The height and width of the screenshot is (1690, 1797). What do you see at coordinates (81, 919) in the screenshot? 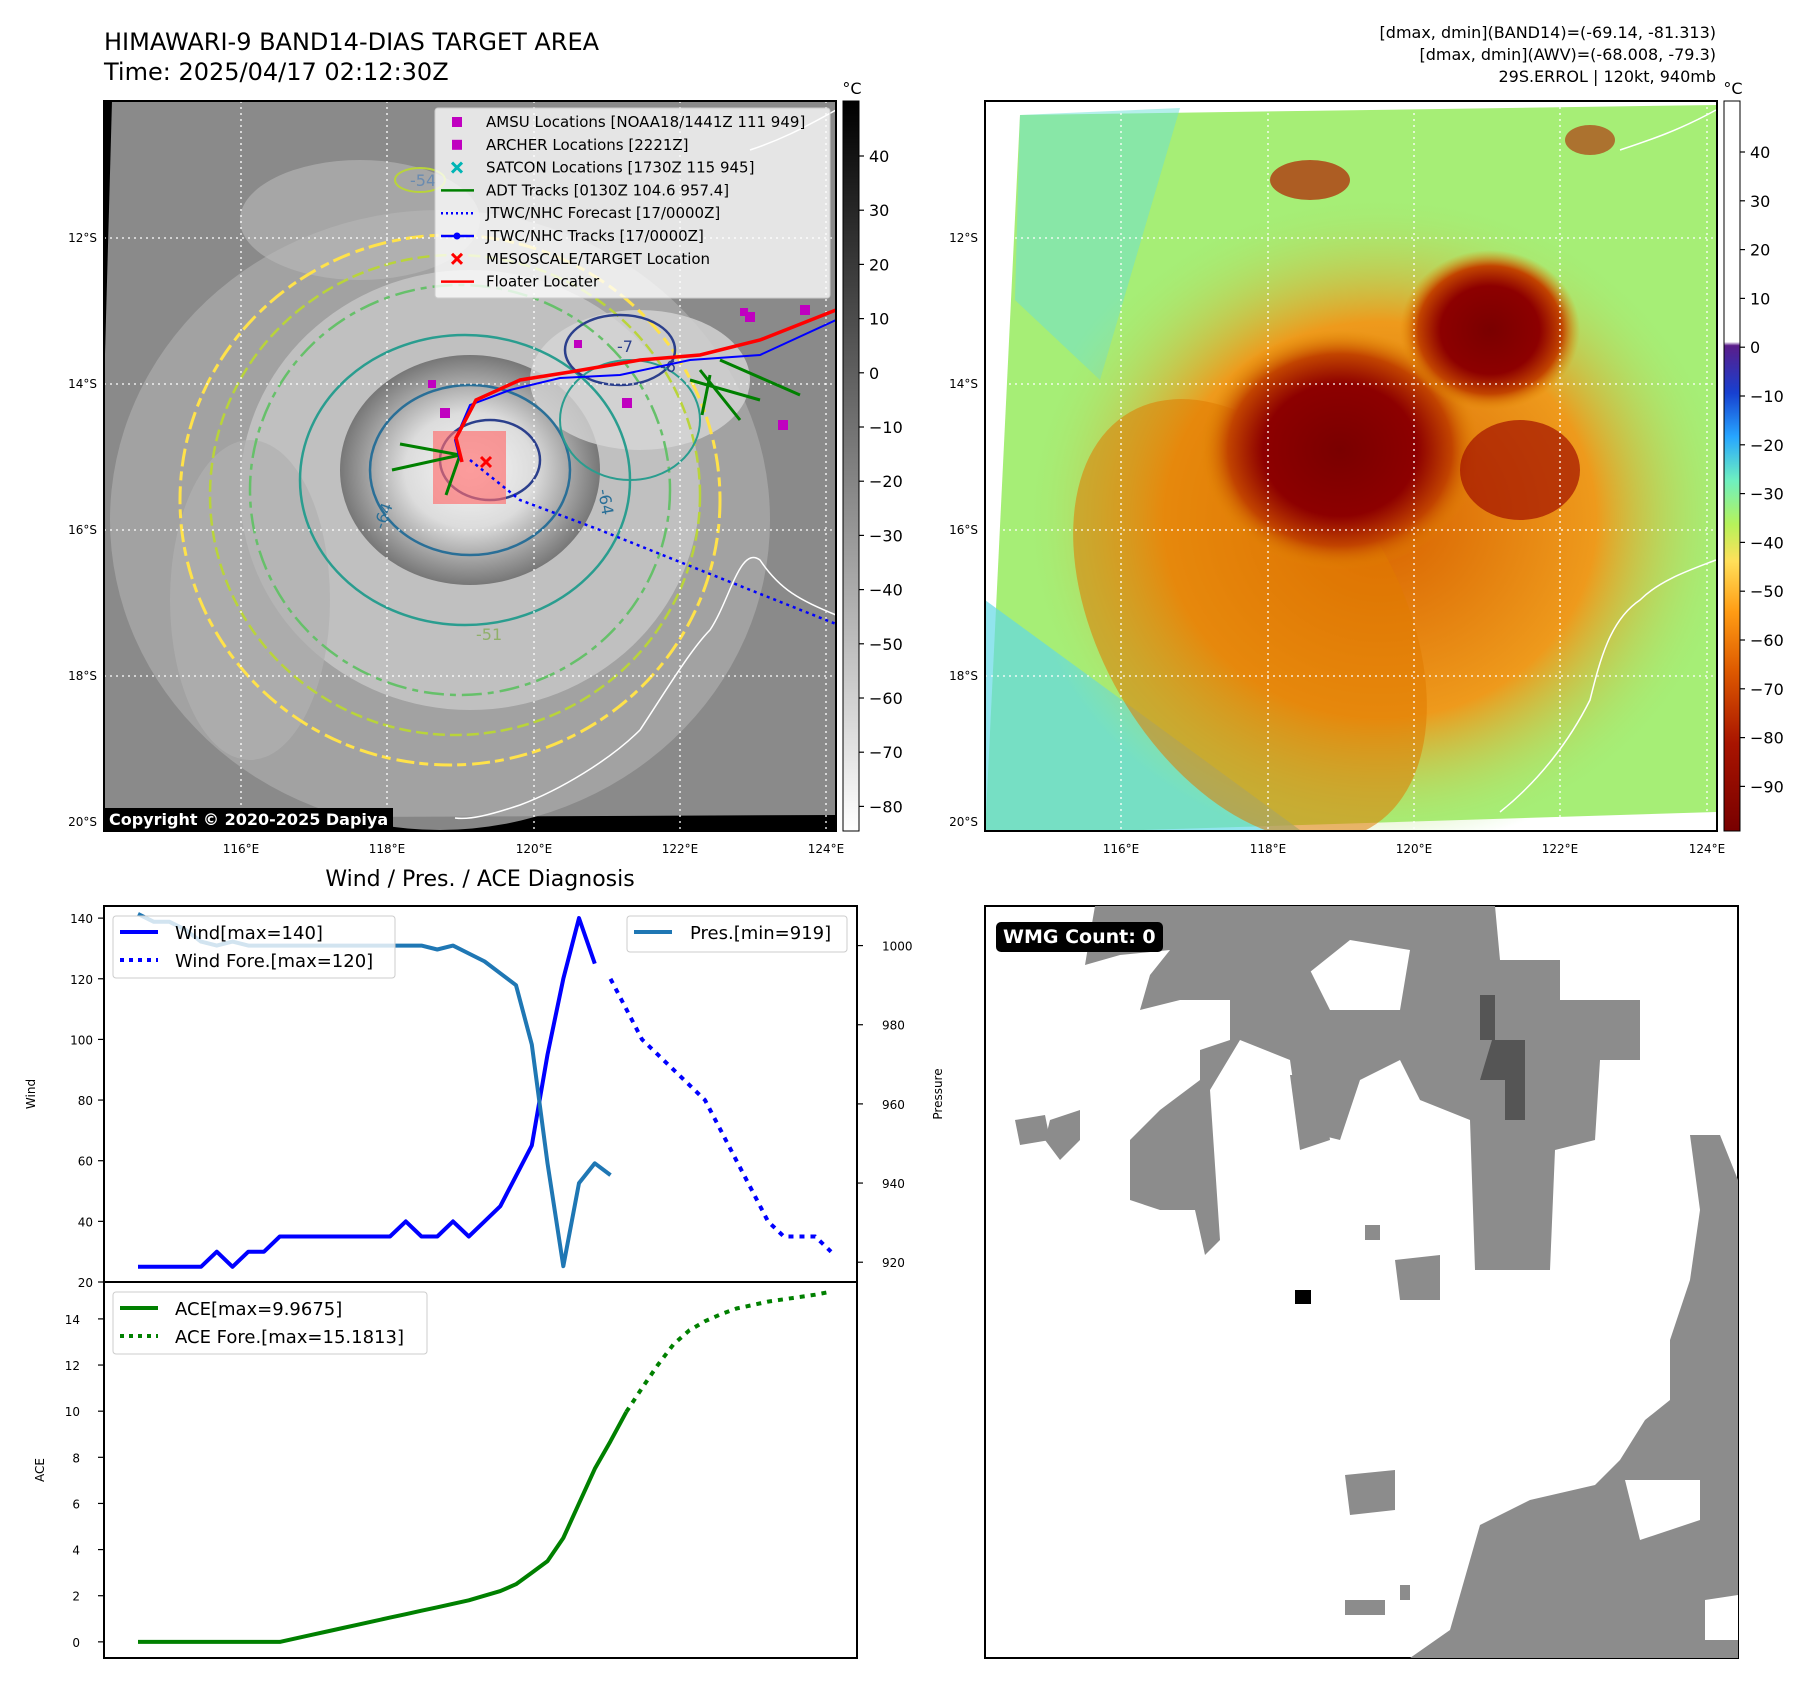
I see `wind-tick-label: 140` at bounding box center [81, 919].